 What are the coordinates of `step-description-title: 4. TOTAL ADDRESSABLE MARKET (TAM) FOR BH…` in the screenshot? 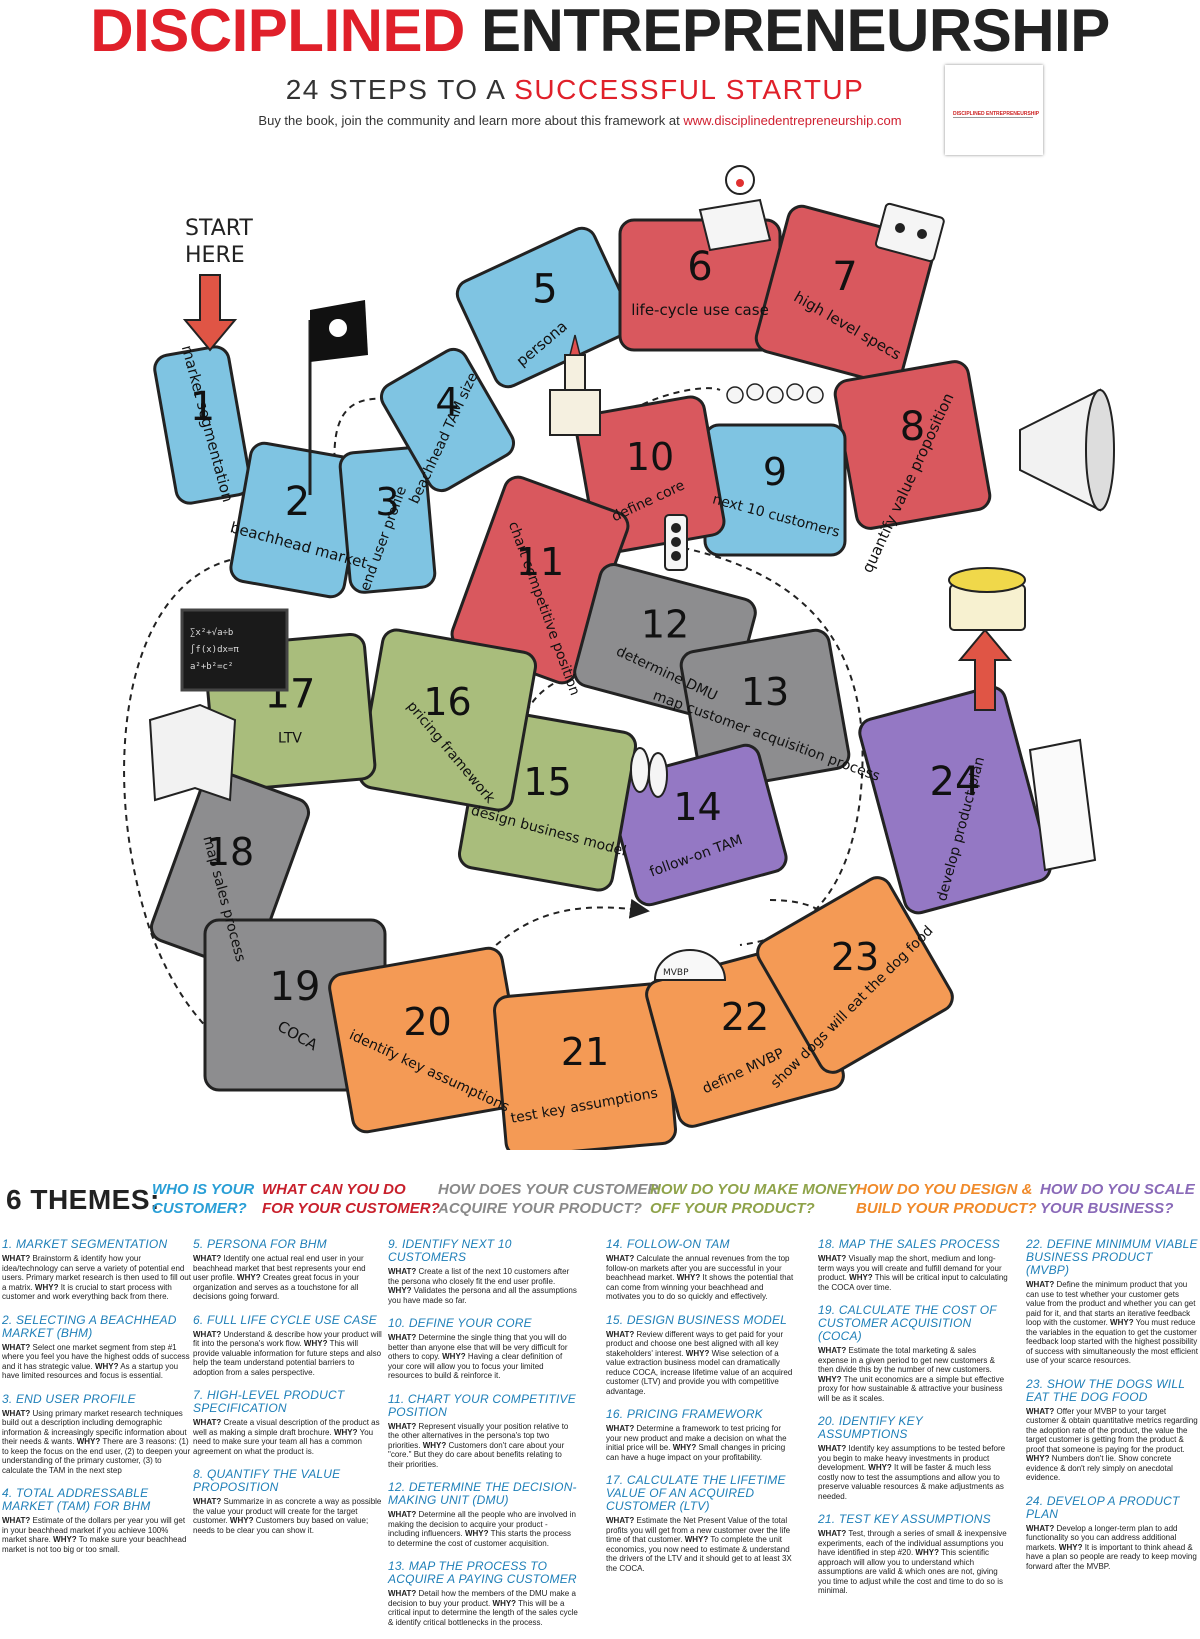 It's located at (76, 1499).